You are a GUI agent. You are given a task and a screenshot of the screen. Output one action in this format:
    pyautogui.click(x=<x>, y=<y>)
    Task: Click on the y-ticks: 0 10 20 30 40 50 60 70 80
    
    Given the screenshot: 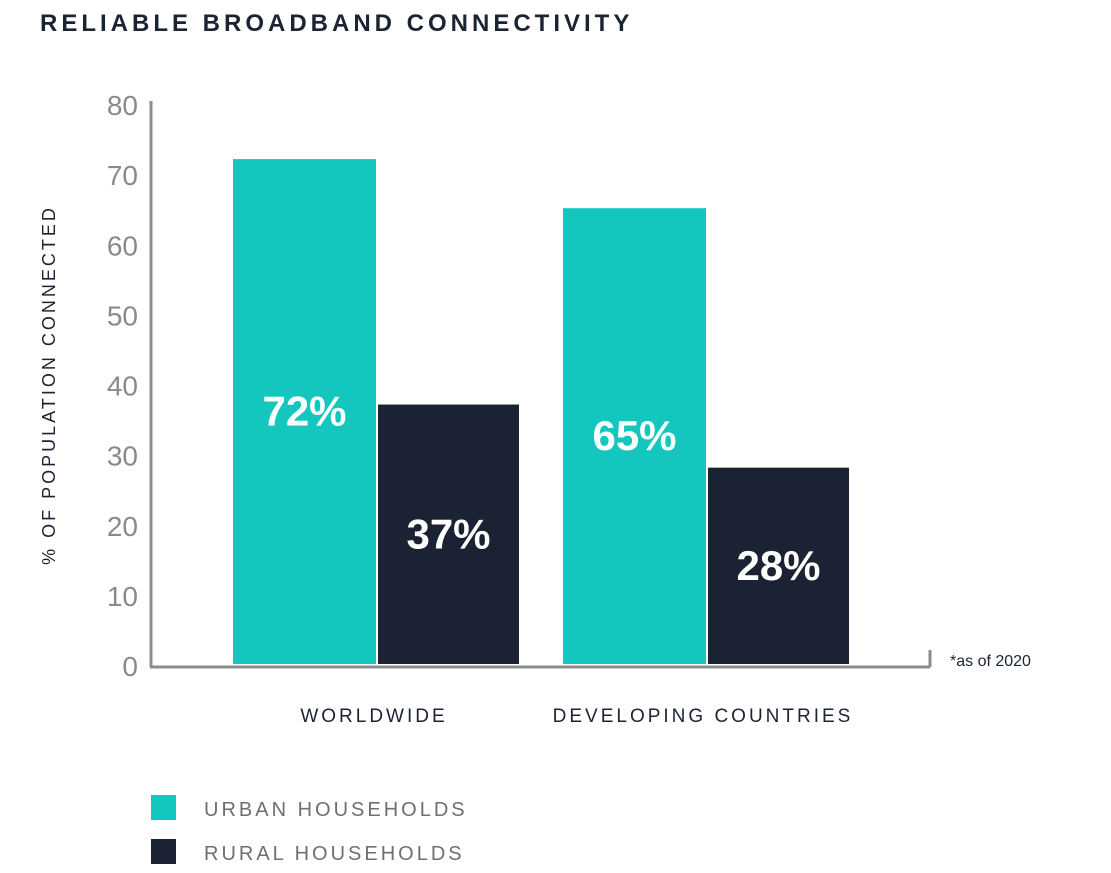 What is the action you would take?
    pyautogui.click(x=122, y=386)
    